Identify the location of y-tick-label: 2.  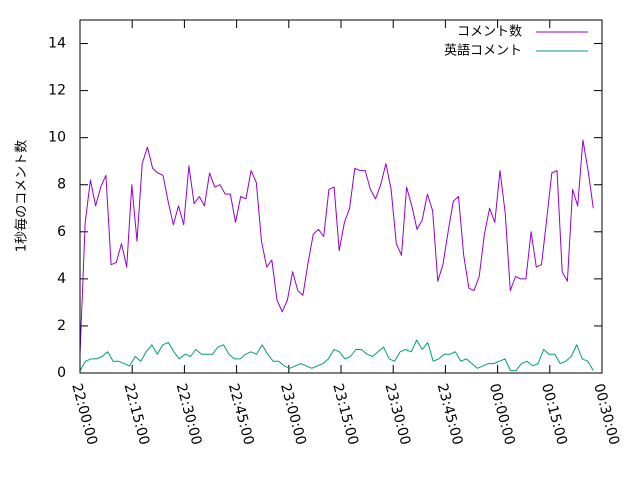
(61, 326).